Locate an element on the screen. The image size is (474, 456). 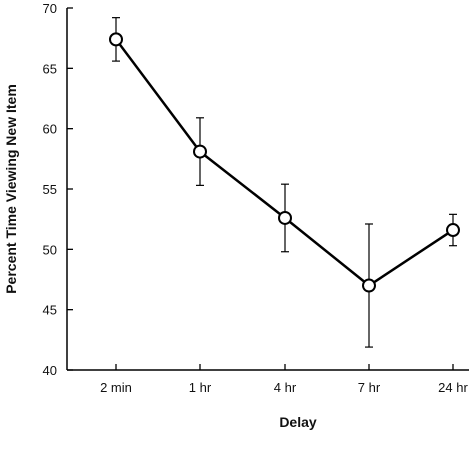
y-tick-label: 40 is located at coordinates (50, 370).